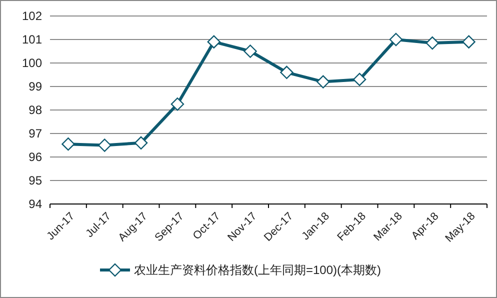 The height and width of the screenshot is (298, 497). What do you see at coordinates (35, 110) in the screenshot?
I see `y-tick-label: 98` at bounding box center [35, 110].